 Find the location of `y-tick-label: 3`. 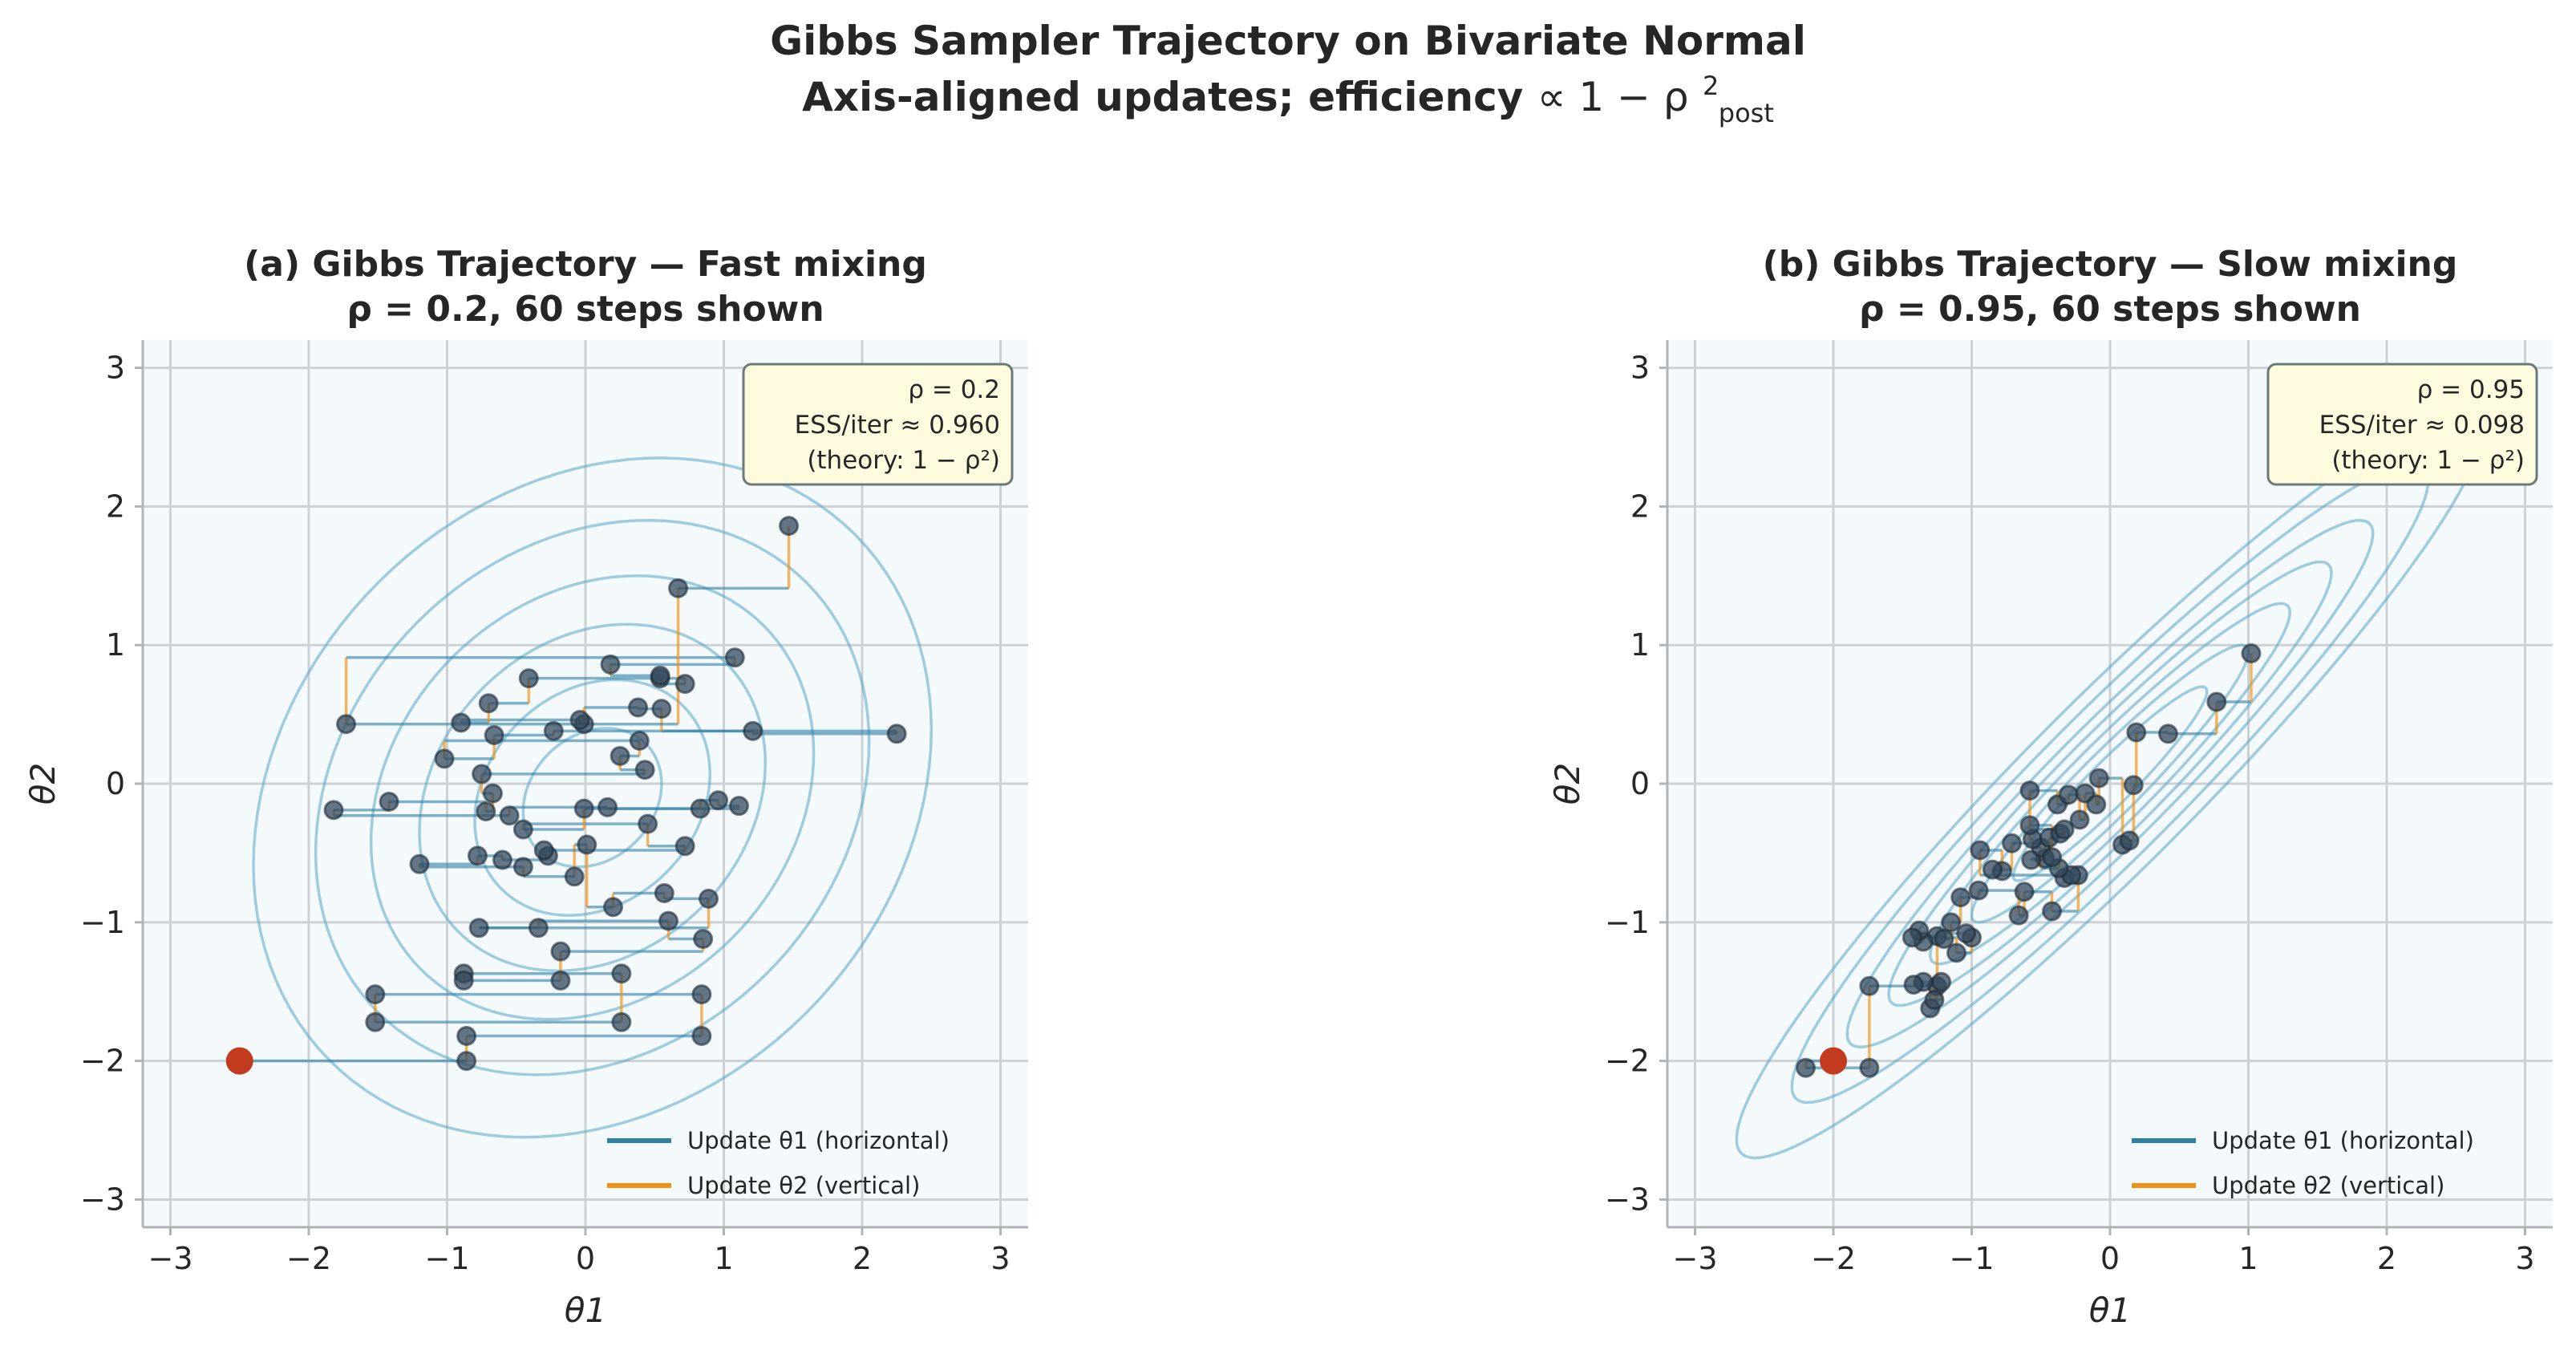

y-tick-label: 3 is located at coordinates (1640, 368).